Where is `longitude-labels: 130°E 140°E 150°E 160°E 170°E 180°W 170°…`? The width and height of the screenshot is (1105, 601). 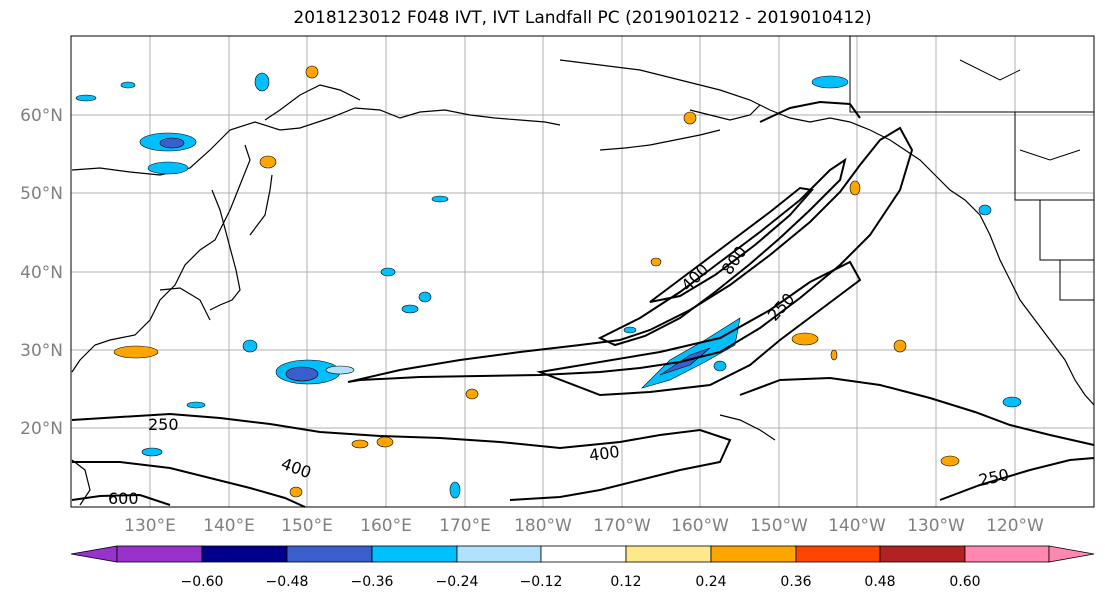
longitude-labels: 130°E 140°E 150°E 160°E 170°E 180°W 170°… is located at coordinates (584, 526).